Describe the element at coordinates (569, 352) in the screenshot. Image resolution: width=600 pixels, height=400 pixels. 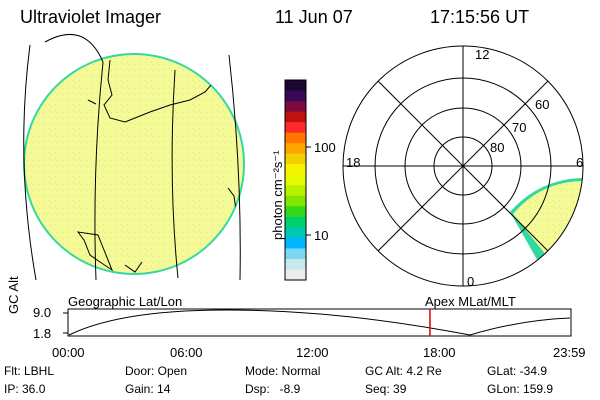
I see `timeline-xtick-4: 23:59` at that location.